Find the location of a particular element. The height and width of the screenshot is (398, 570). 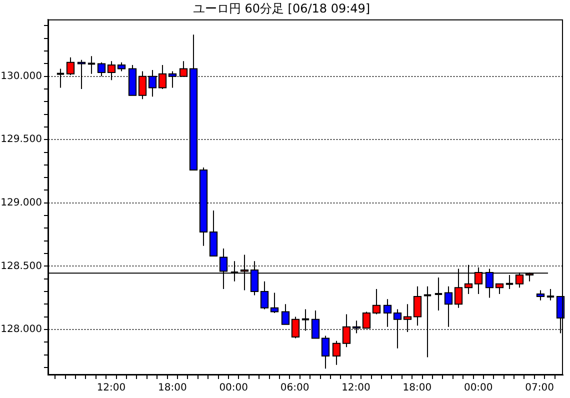

y-tick-label: 130.000 is located at coordinates (21, 76).